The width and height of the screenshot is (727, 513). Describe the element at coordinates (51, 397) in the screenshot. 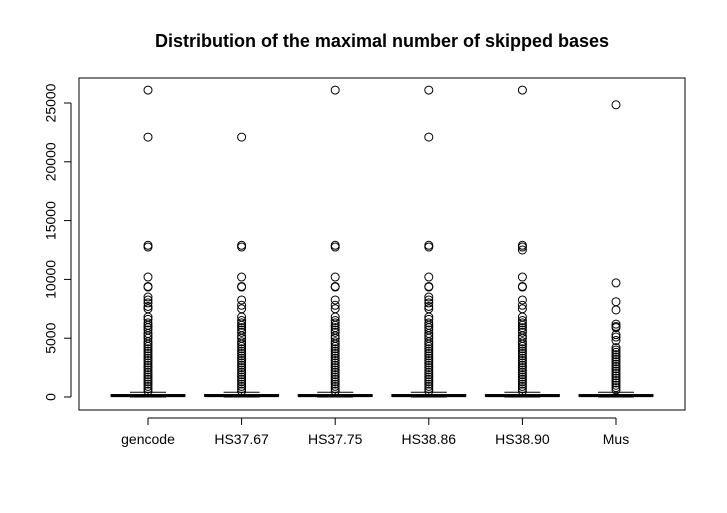

I see `y-tick-label: 0` at that location.